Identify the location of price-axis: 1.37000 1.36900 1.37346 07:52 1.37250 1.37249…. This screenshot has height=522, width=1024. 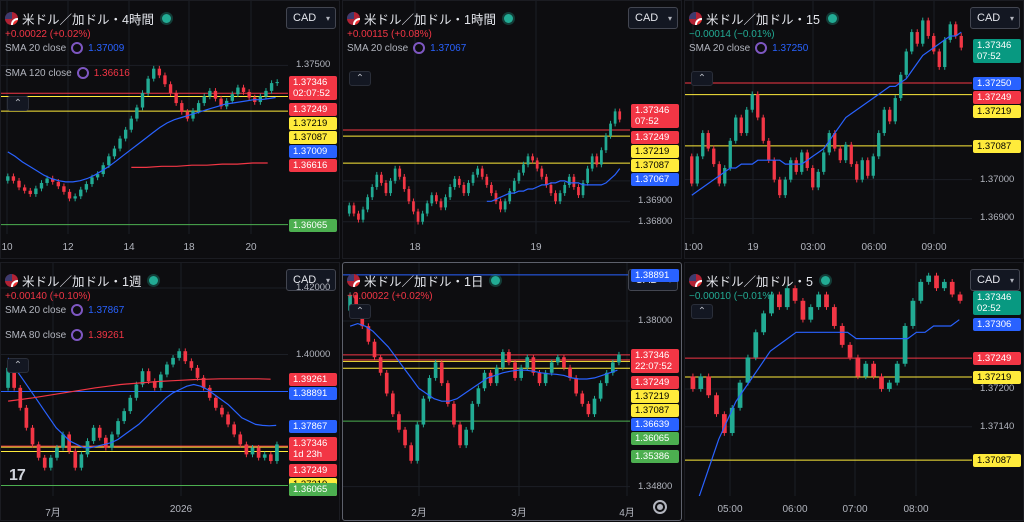
(997, 117).